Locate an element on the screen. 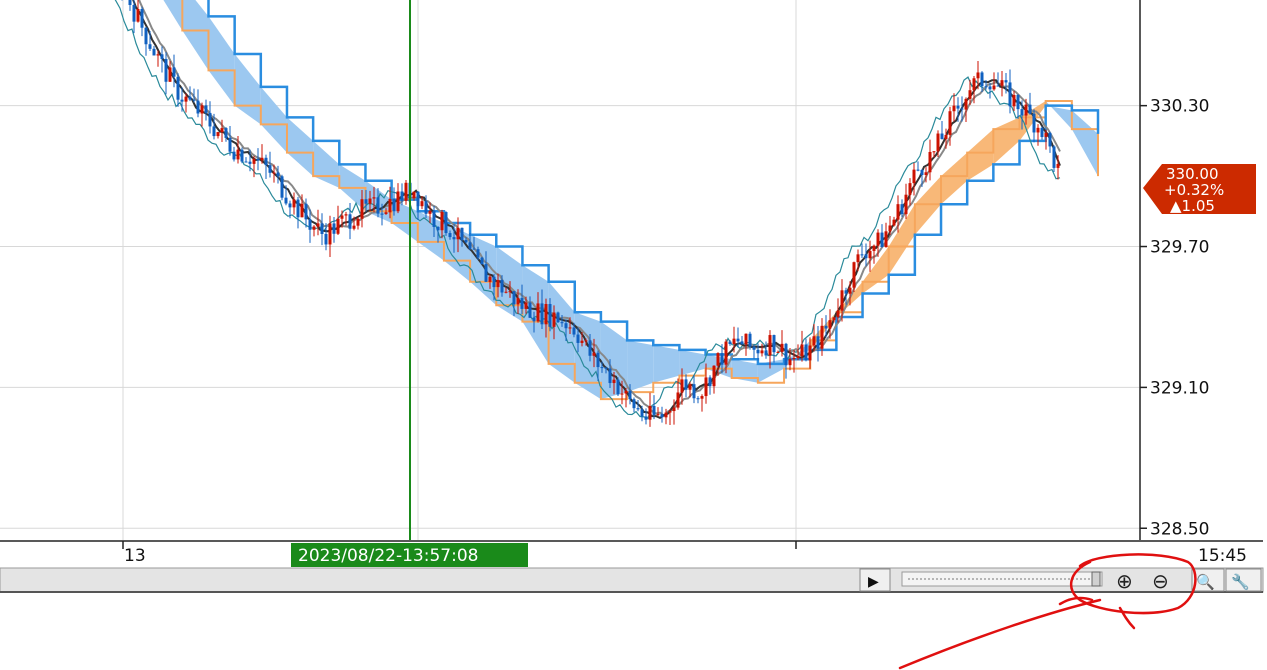 The height and width of the screenshot is (670, 1267). zoom-slider-thumb is located at coordinates (1096, 579).